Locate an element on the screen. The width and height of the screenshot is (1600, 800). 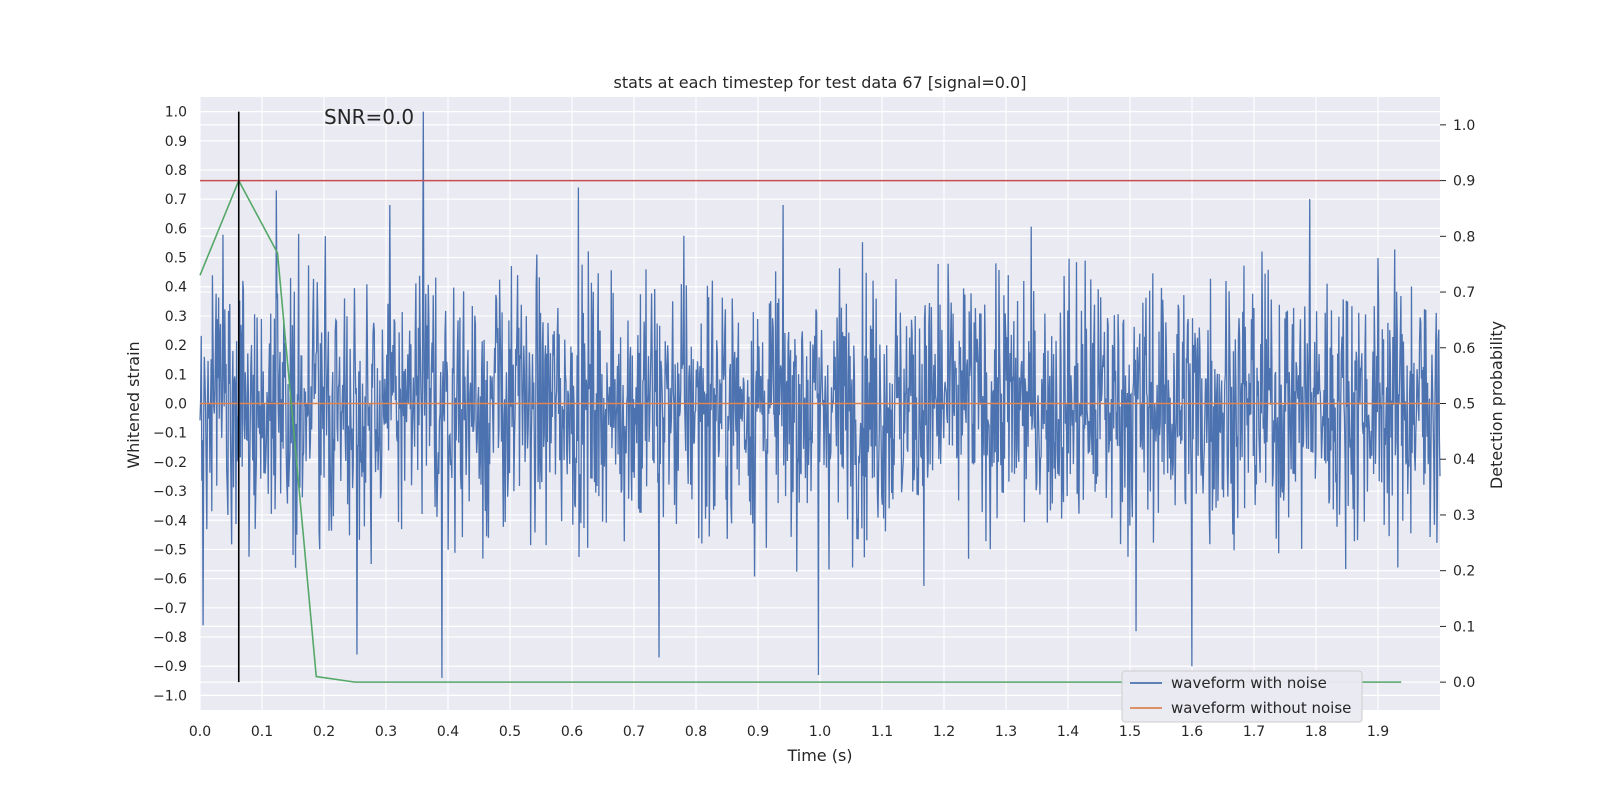
y-tick-label: −0.8 is located at coordinates (170, 638).